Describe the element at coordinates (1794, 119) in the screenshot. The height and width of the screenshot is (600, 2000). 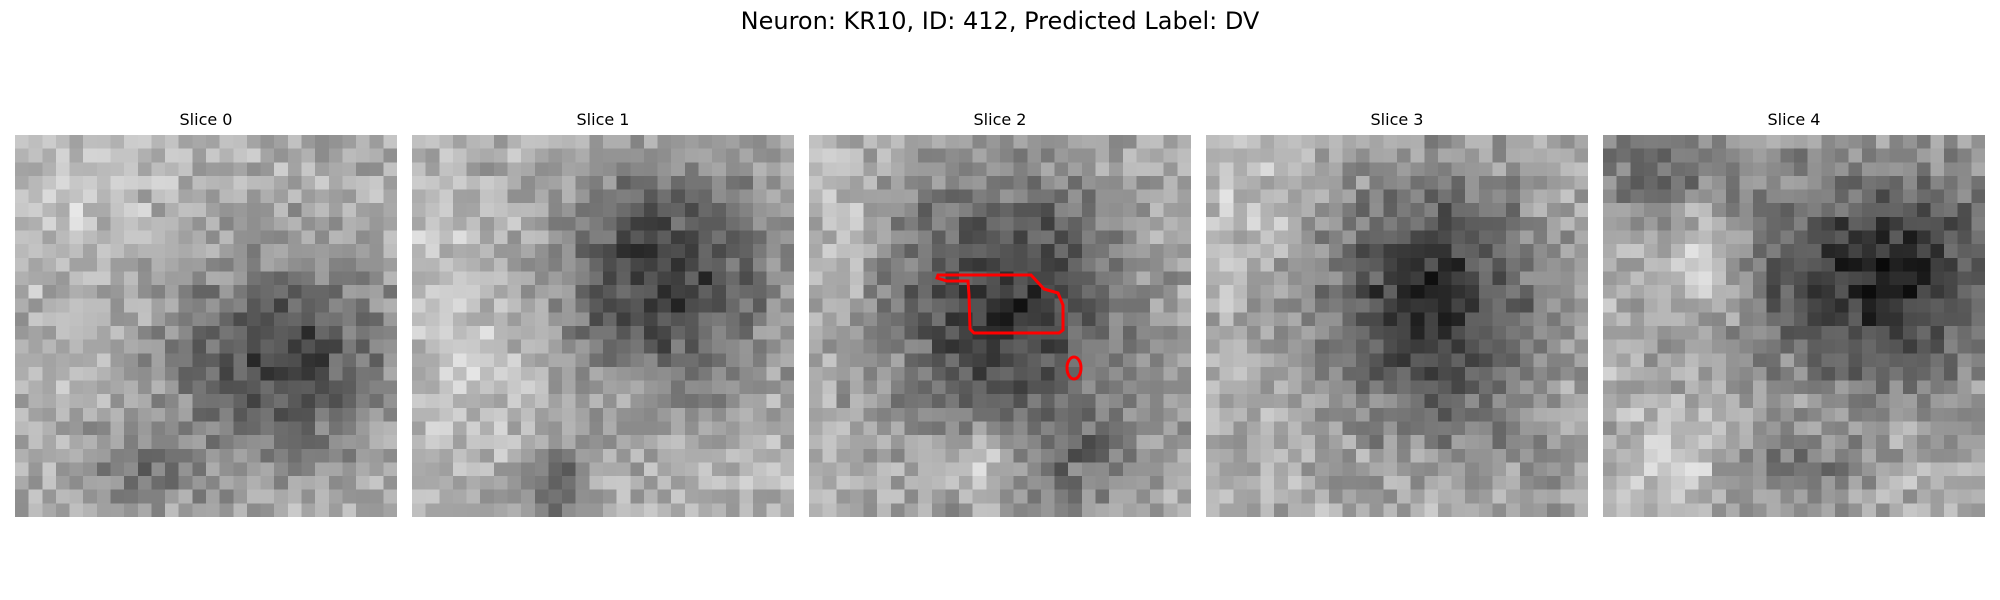
I see `slice-panel-title-4: Slice 4` at that location.